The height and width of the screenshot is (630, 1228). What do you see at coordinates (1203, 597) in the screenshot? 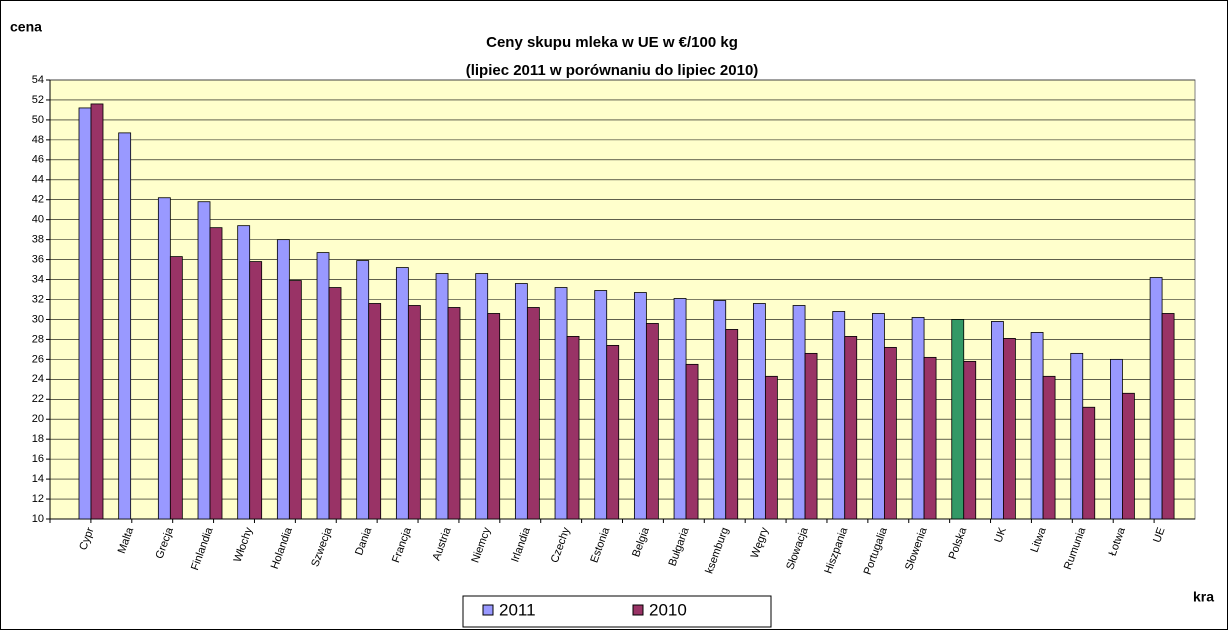
I see `x-axis-label: kra` at bounding box center [1203, 597].